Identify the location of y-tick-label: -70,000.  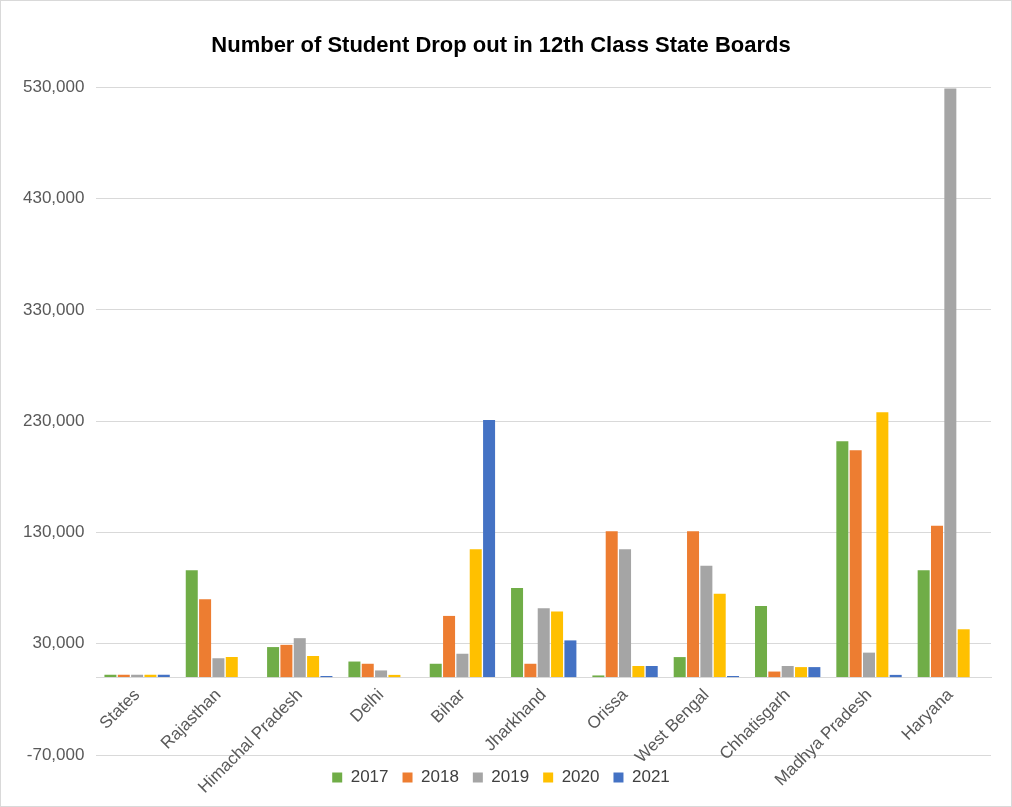
(55, 754).